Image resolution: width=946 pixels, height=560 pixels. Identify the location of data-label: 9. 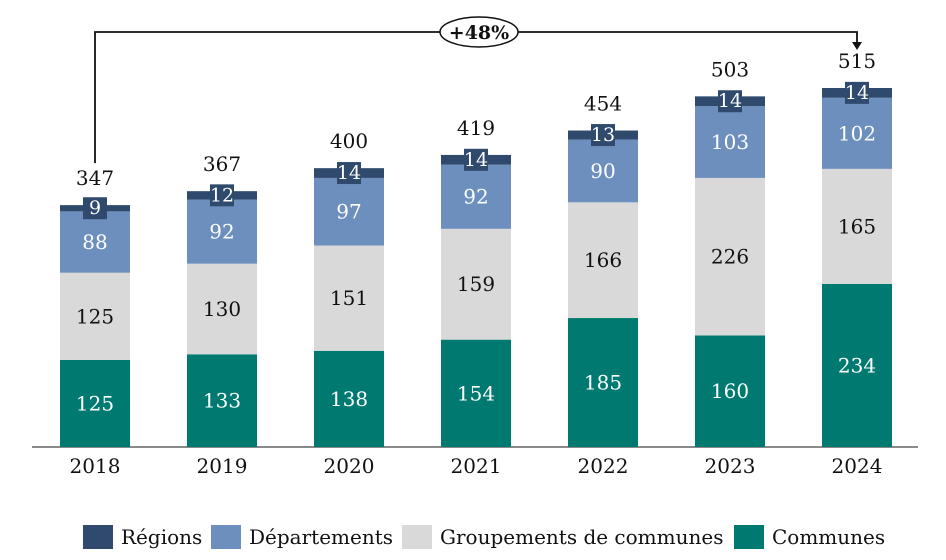
(95, 208).